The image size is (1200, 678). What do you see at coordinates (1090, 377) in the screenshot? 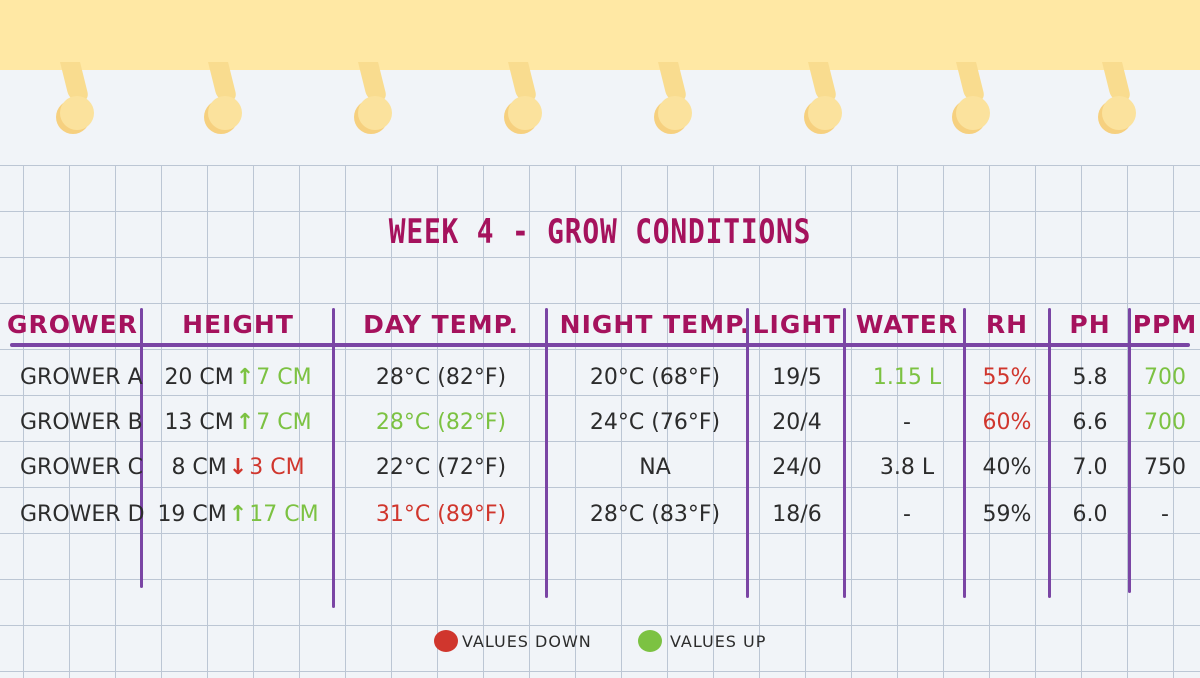
I see `ph-cell: 5.8` at bounding box center [1090, 377].